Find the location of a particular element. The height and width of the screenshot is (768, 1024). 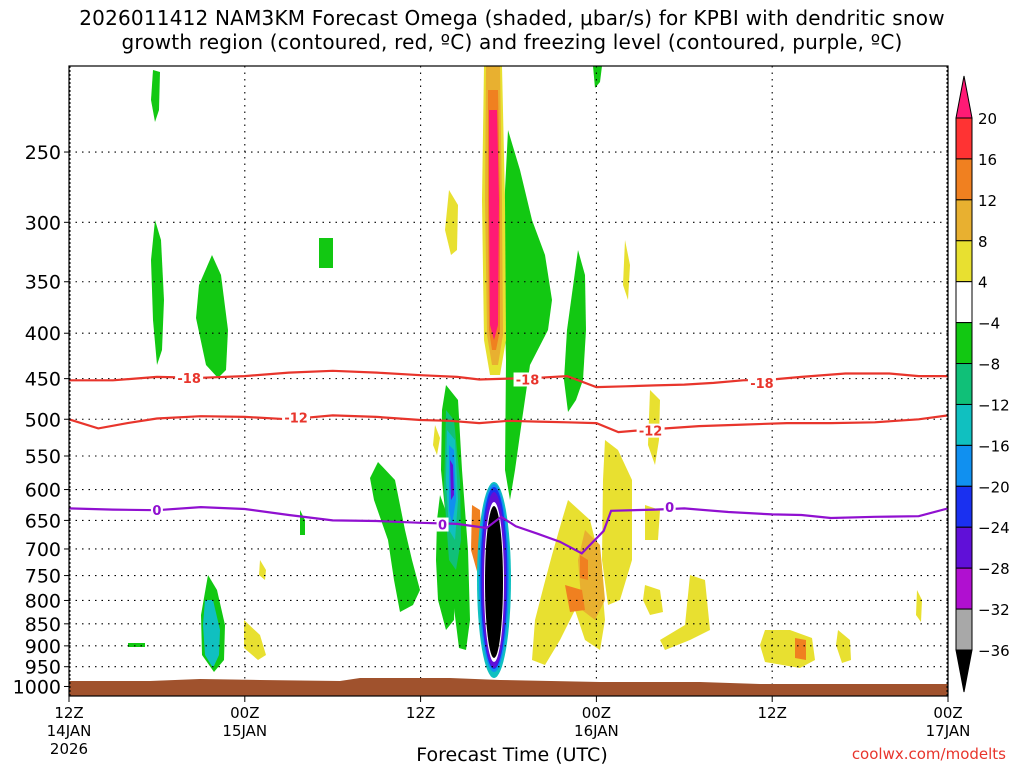

y-tick-label: 800 is located at coordinates (43, 601).